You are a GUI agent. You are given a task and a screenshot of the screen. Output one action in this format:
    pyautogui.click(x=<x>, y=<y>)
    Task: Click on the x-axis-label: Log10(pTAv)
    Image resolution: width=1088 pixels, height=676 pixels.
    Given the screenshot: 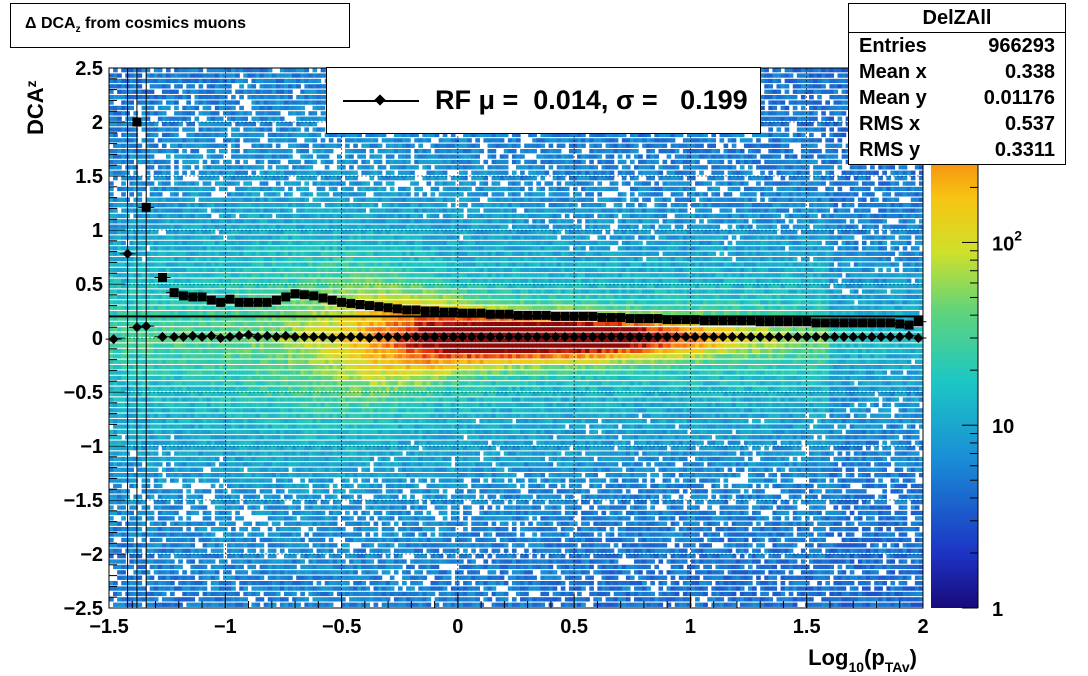 What is the action you would take?
    pyautogui.click(x=862, y=660)
    